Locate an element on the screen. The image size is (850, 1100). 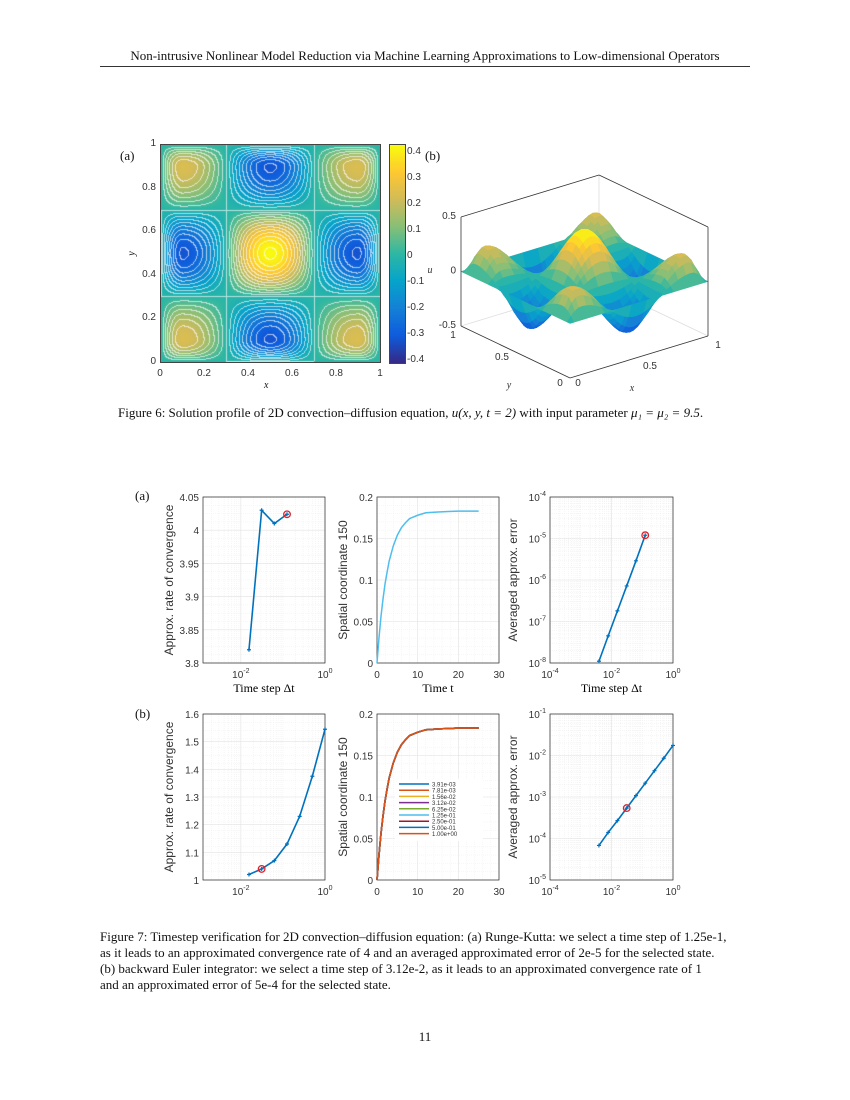
data-line is located at coordinates (622, 598).